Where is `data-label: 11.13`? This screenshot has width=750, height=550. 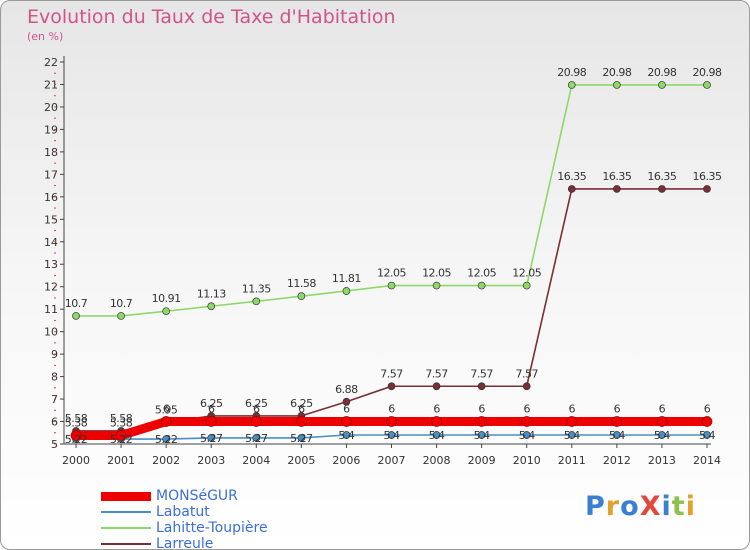
data-label: 11.13 is located at coordinates (211, 293).